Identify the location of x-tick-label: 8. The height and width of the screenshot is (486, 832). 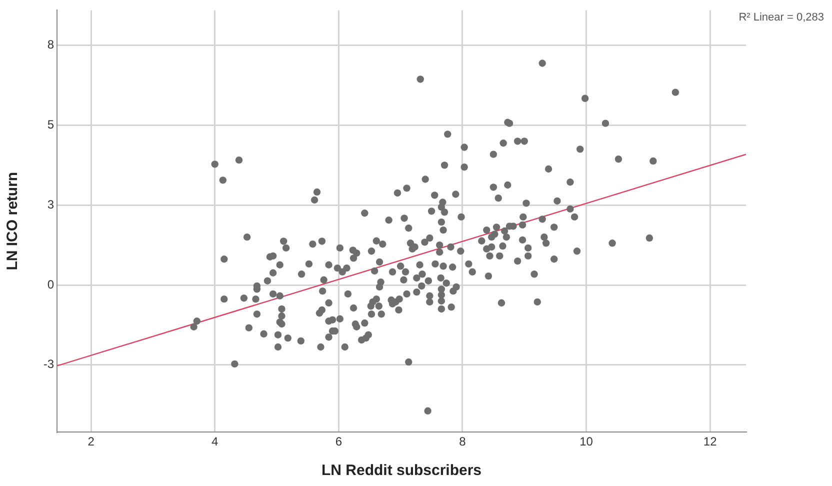
(462, 441).